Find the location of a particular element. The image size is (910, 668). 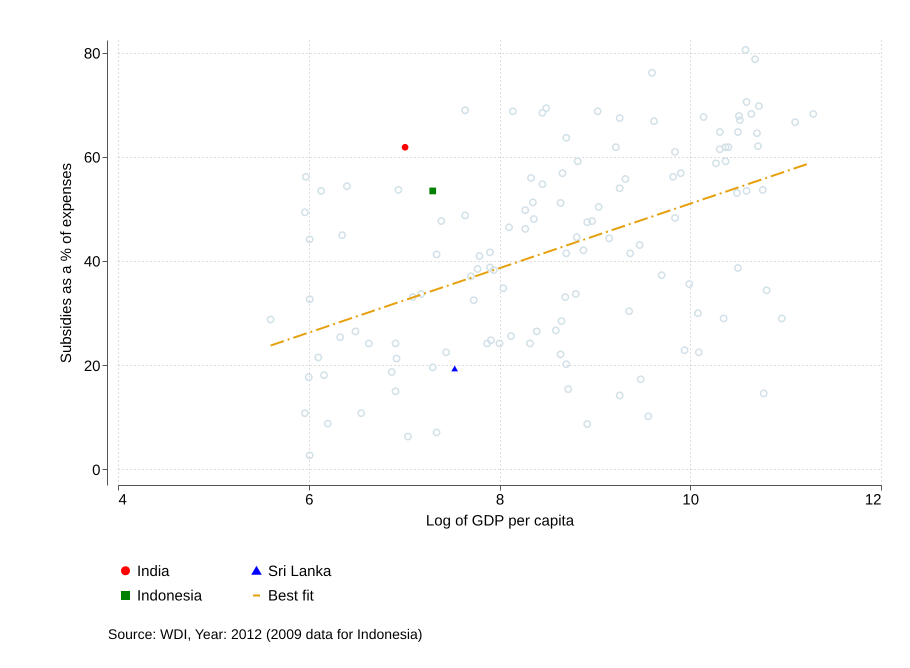

y-tick-label: 60 is located at coordinates (92, 158).